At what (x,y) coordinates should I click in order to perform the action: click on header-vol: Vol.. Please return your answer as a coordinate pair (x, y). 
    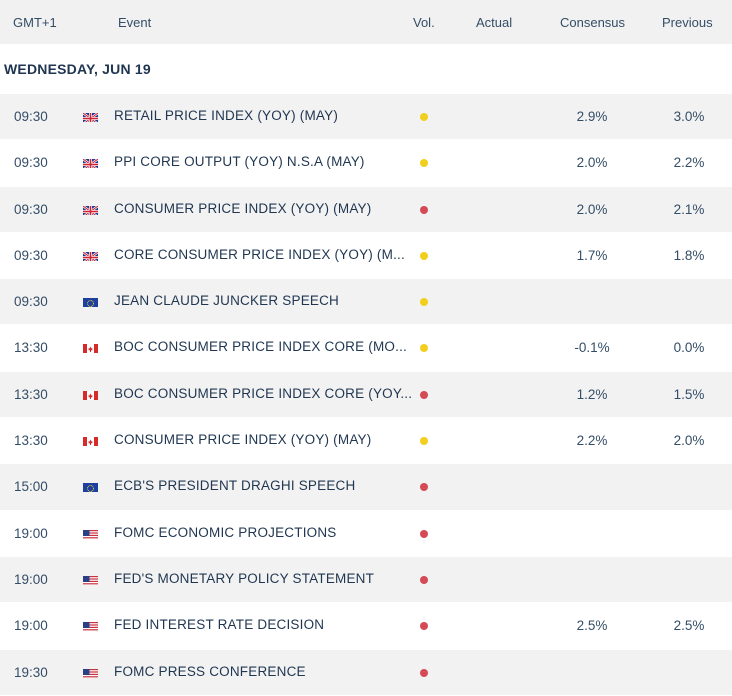
    Looking at the image, I should click on (424, 22).